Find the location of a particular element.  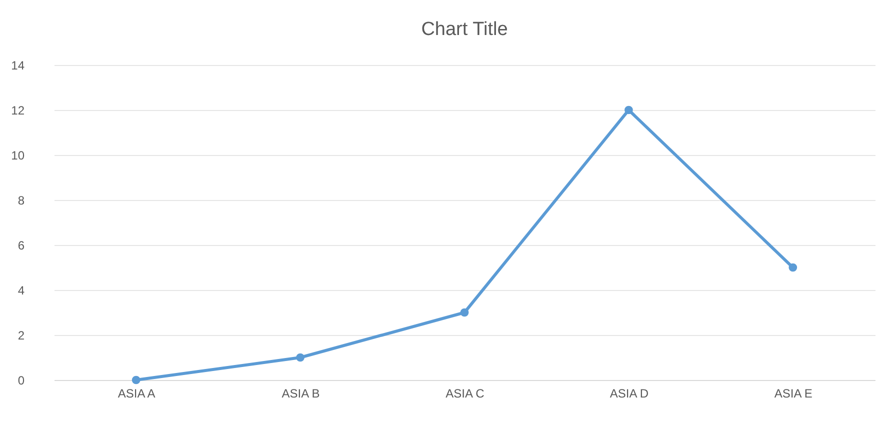

y-tick-label: 4 is located at coordinates (21, 291).